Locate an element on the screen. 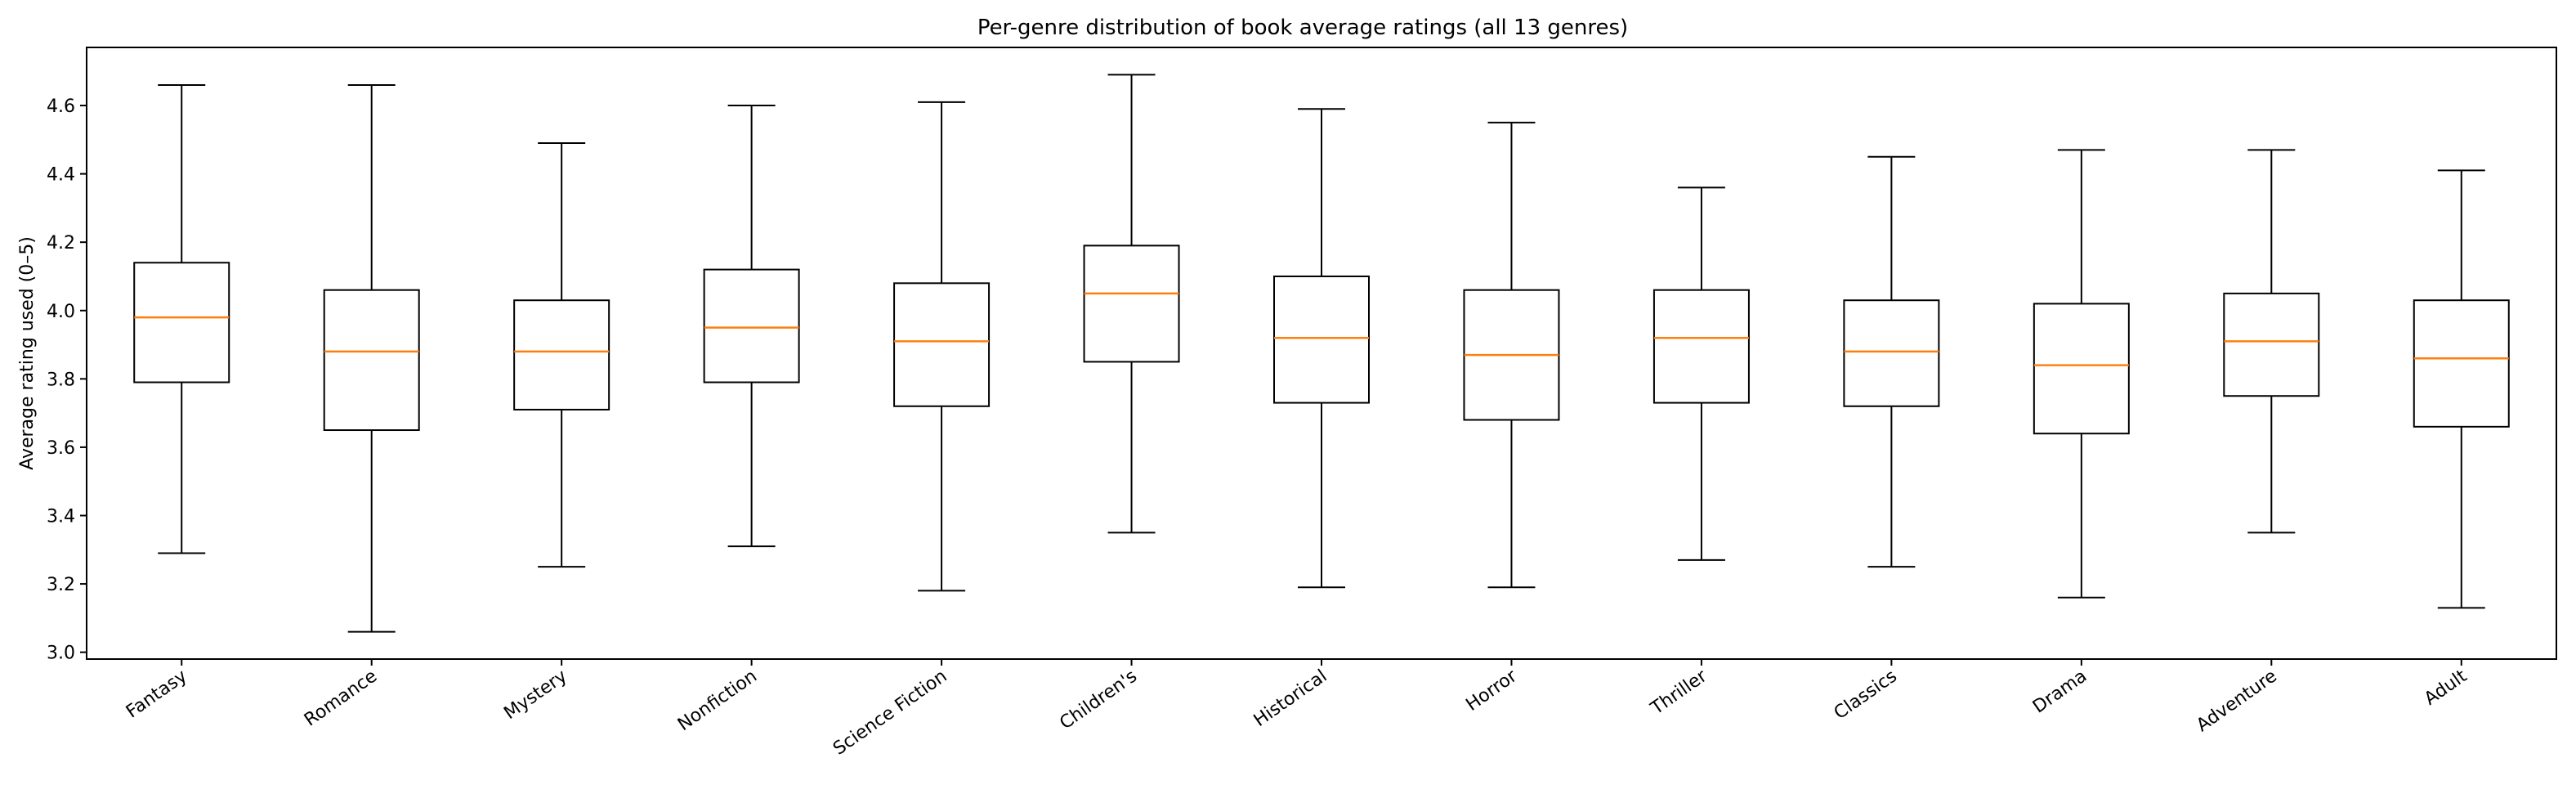  y-tick-label: 4.0 is located at coordinates (61, 312).